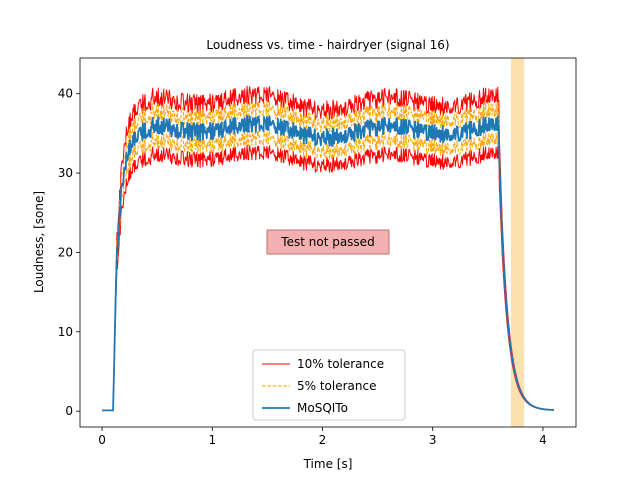  Describe the element at coordinates (39, 242) in the screenshot. I see `y-axis-label: Loudness, [sone]` at that location.